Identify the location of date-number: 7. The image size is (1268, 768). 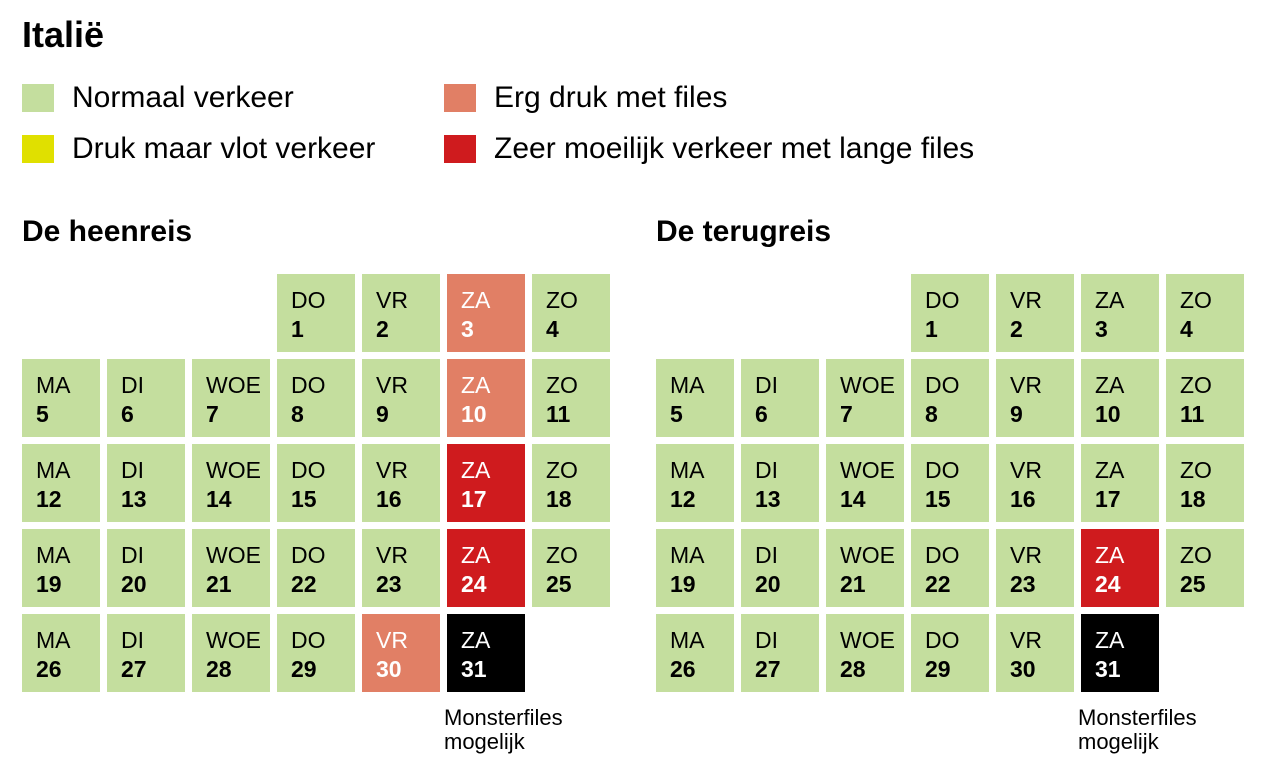
(846, 414).